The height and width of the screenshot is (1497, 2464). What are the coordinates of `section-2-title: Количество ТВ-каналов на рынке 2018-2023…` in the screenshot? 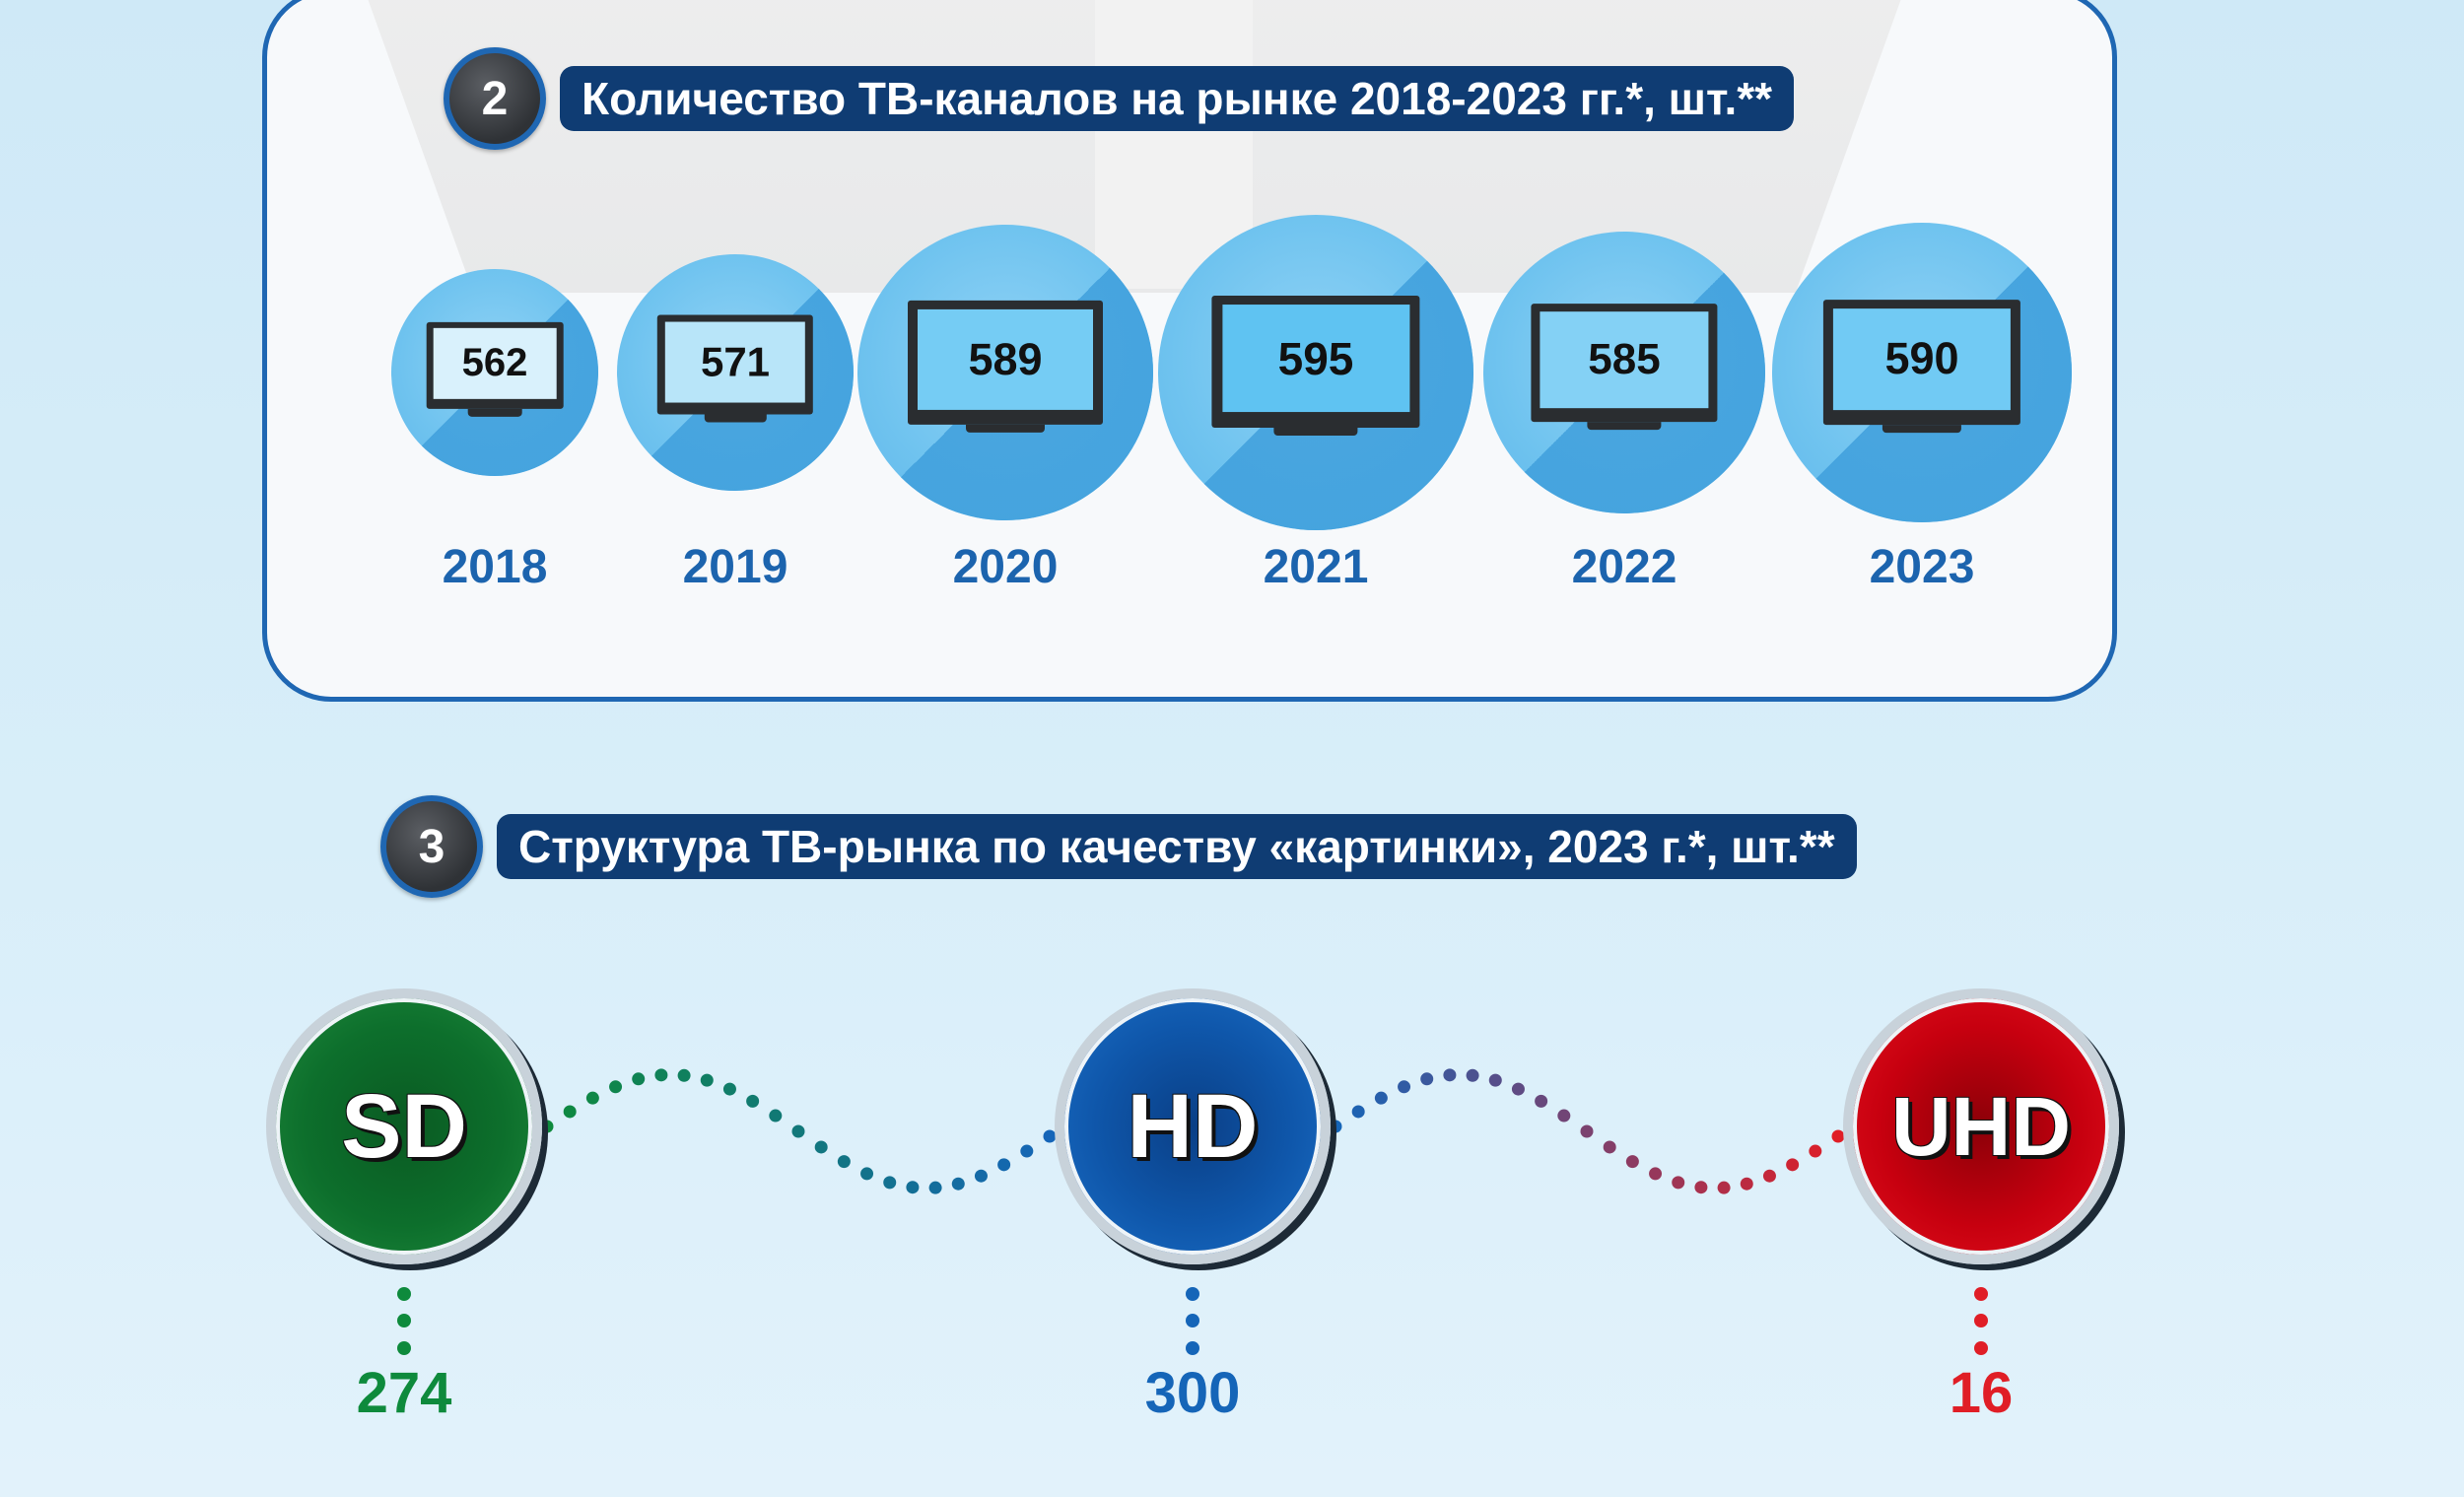 It's located at (1177, 98).